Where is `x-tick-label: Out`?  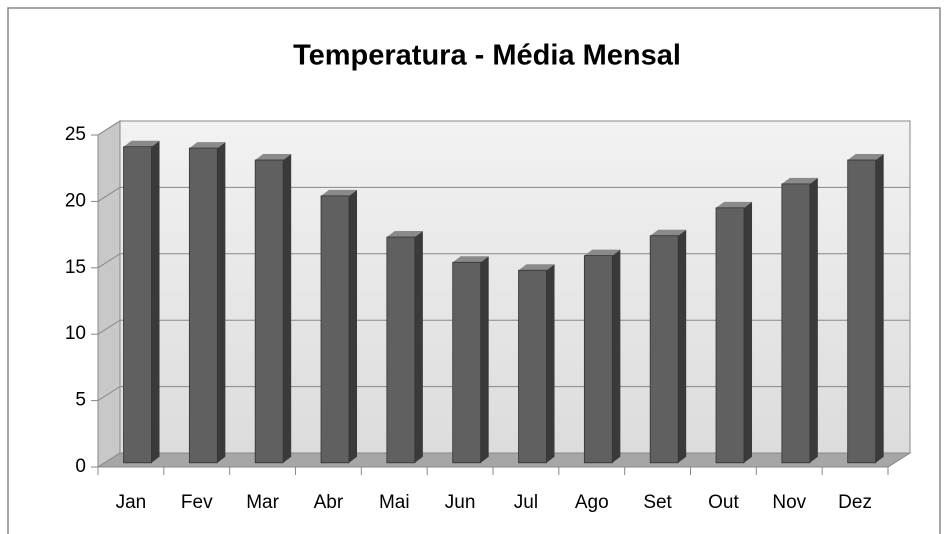
x-tick-label: Out is located at coordinates (723, 502).